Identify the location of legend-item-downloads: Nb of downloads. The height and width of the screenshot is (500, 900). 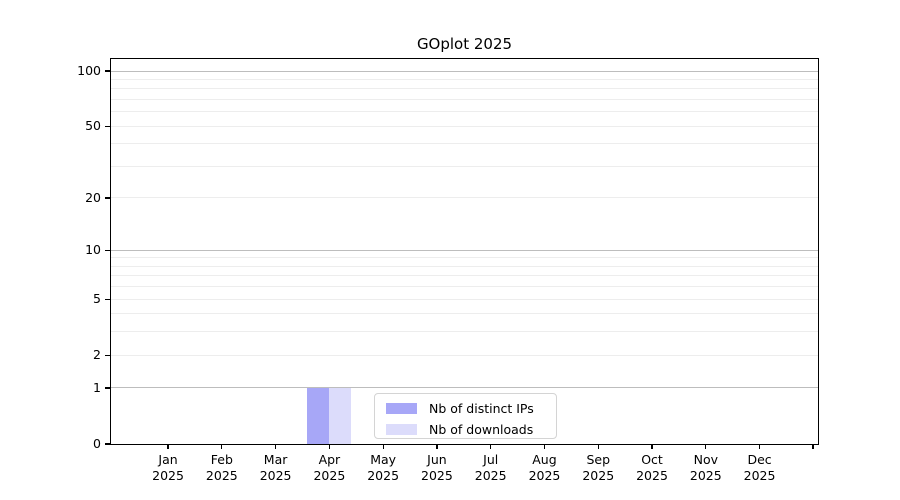
(471, 429).